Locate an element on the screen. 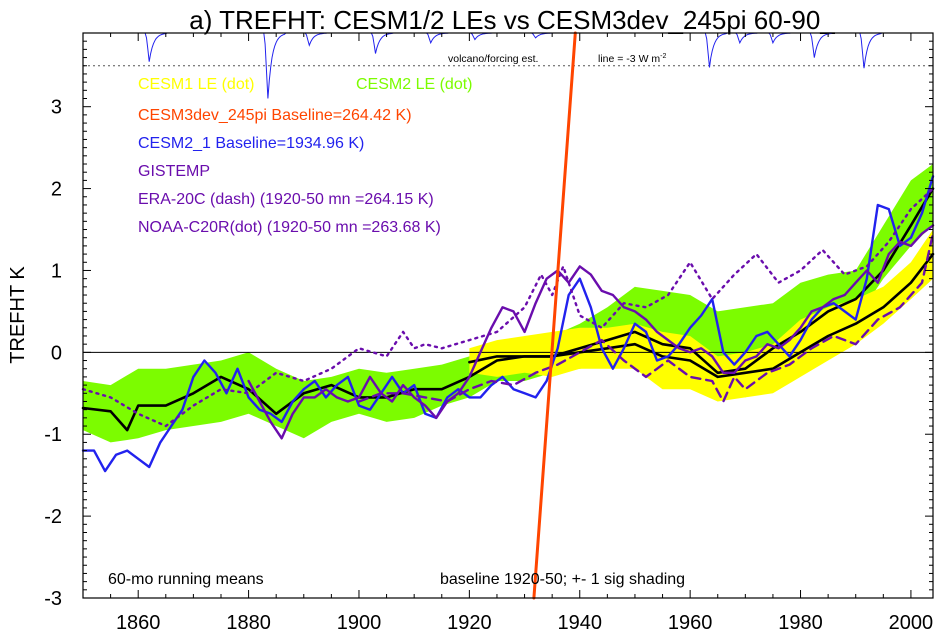  legend-noaa-c20r: NOAA-C20R(dot) (1920-50 mn =263.68 K) is located at coordinates (289, 227).